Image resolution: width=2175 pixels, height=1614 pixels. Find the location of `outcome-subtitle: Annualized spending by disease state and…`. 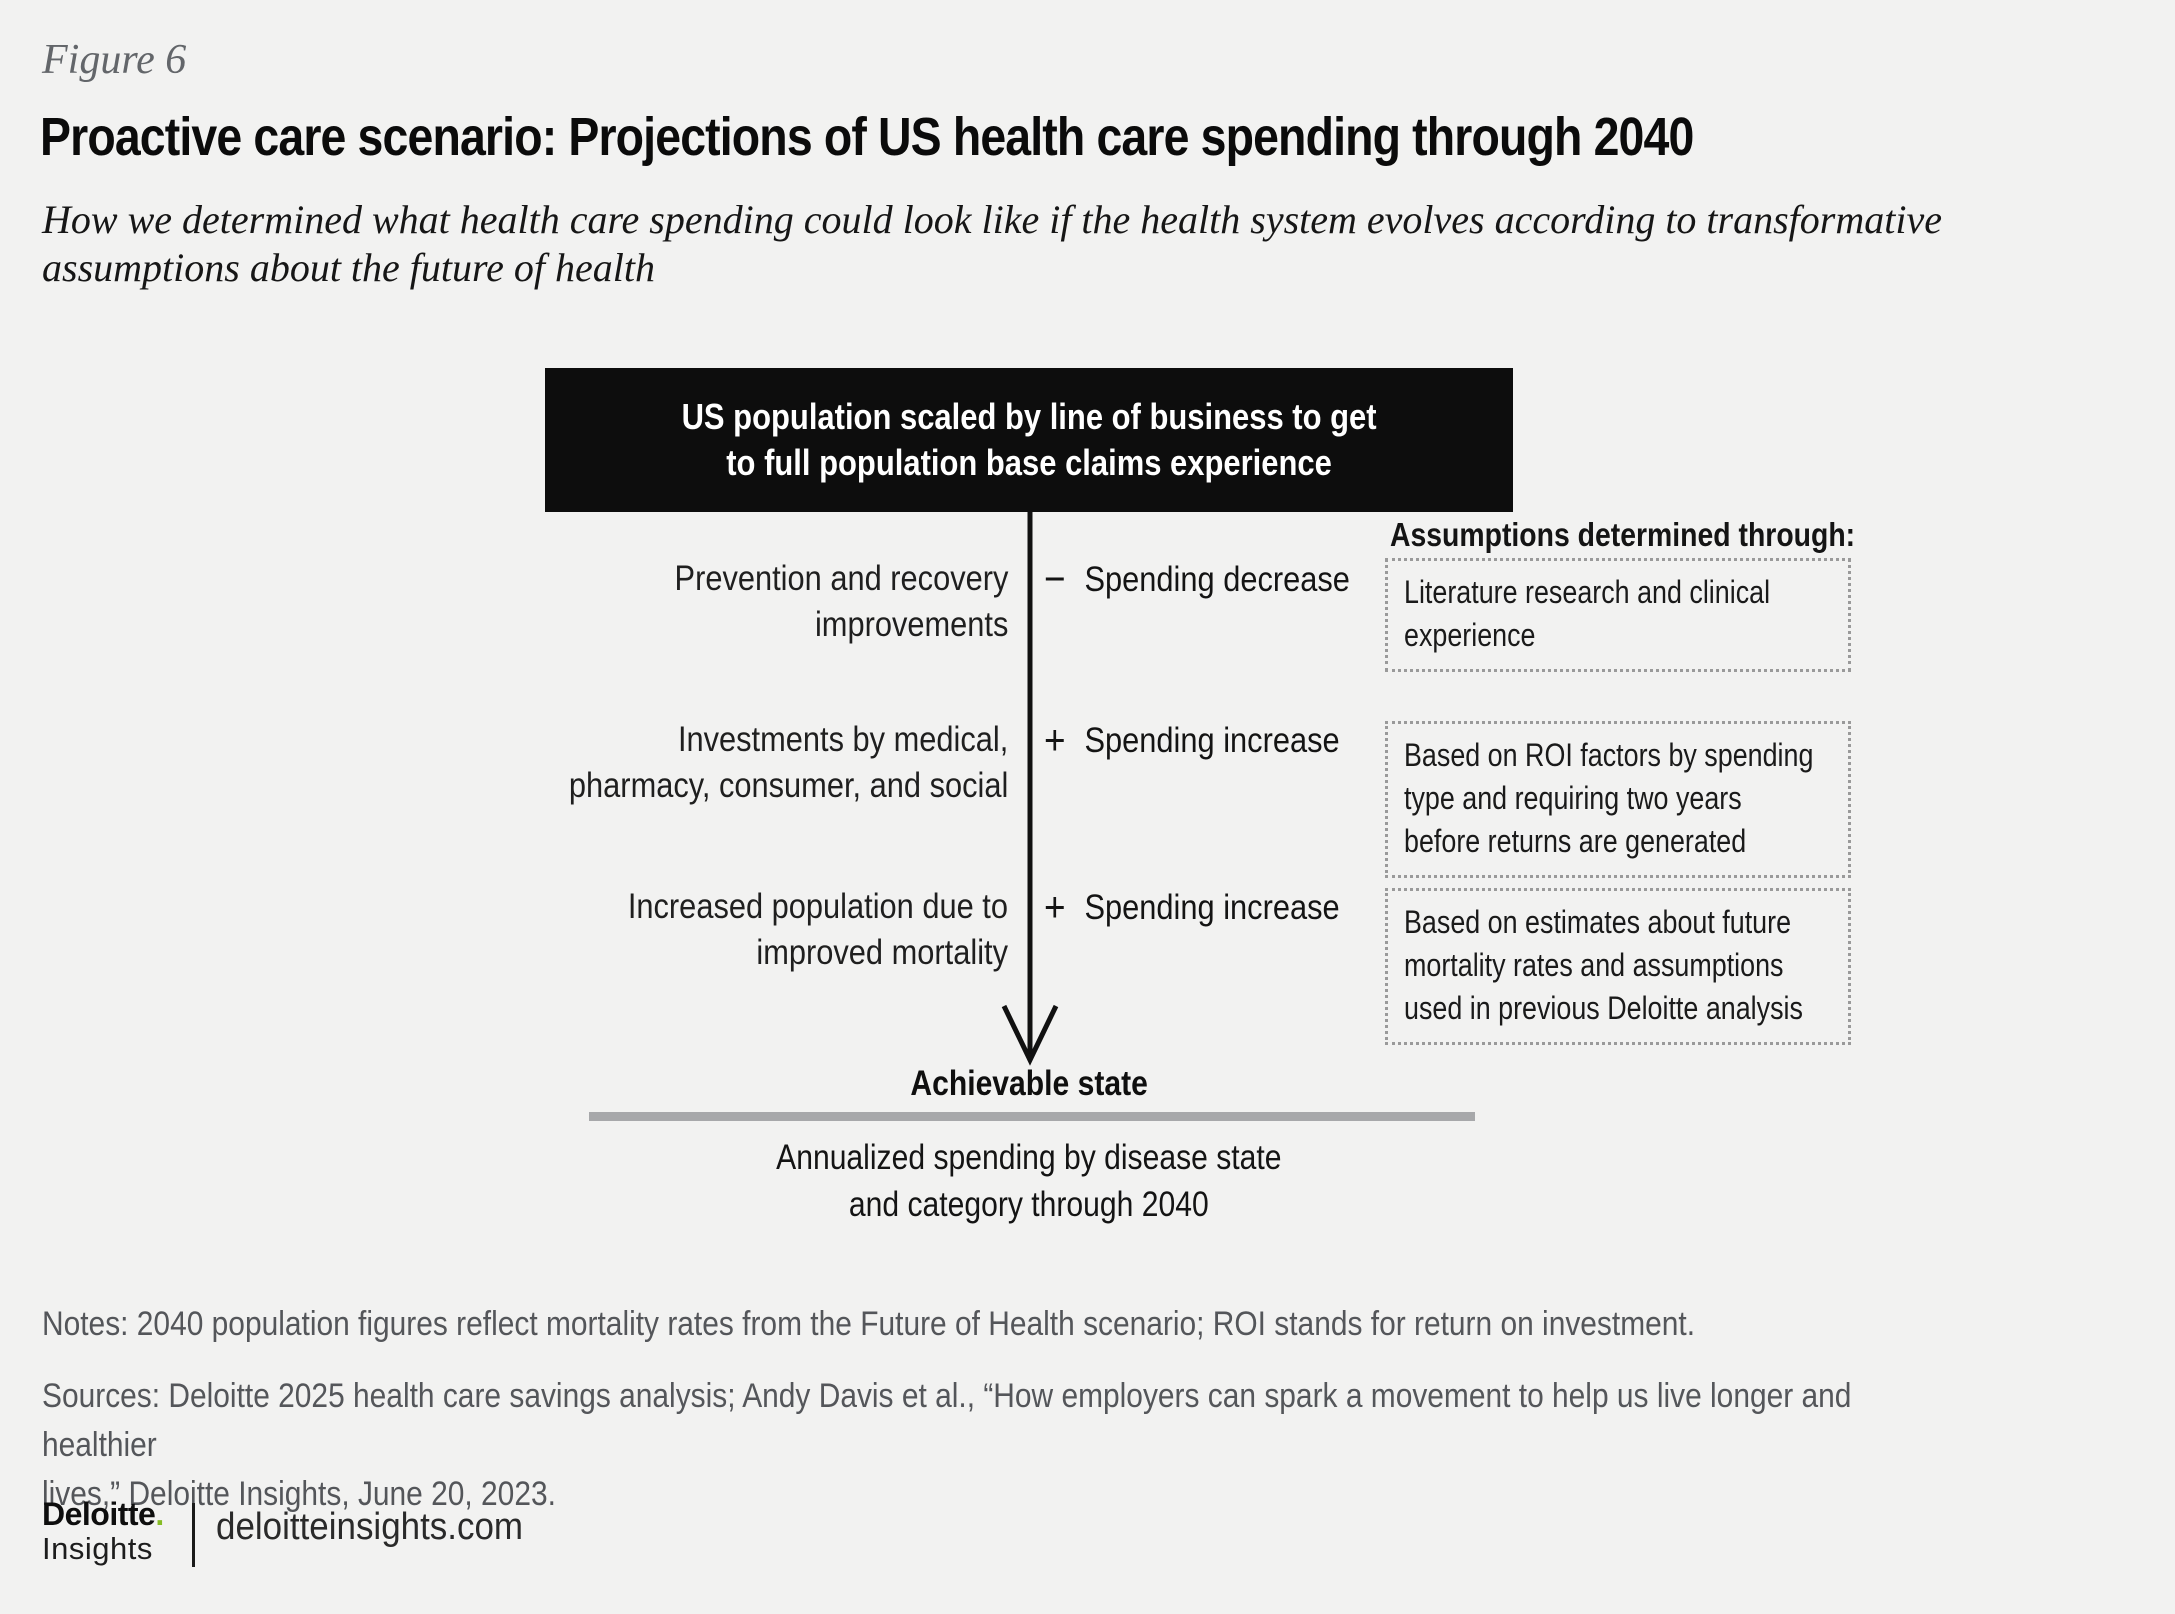

outcome-subtitle: Annualized spending by disease state and… is located at coordinates (1029, 1181).